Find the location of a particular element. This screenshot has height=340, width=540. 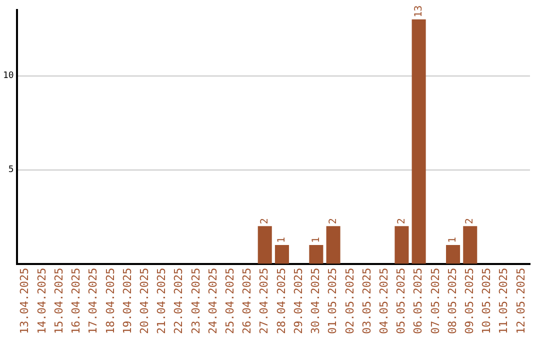

x-tick-label: 15.04.2025 is located at coordinates (59, 301).